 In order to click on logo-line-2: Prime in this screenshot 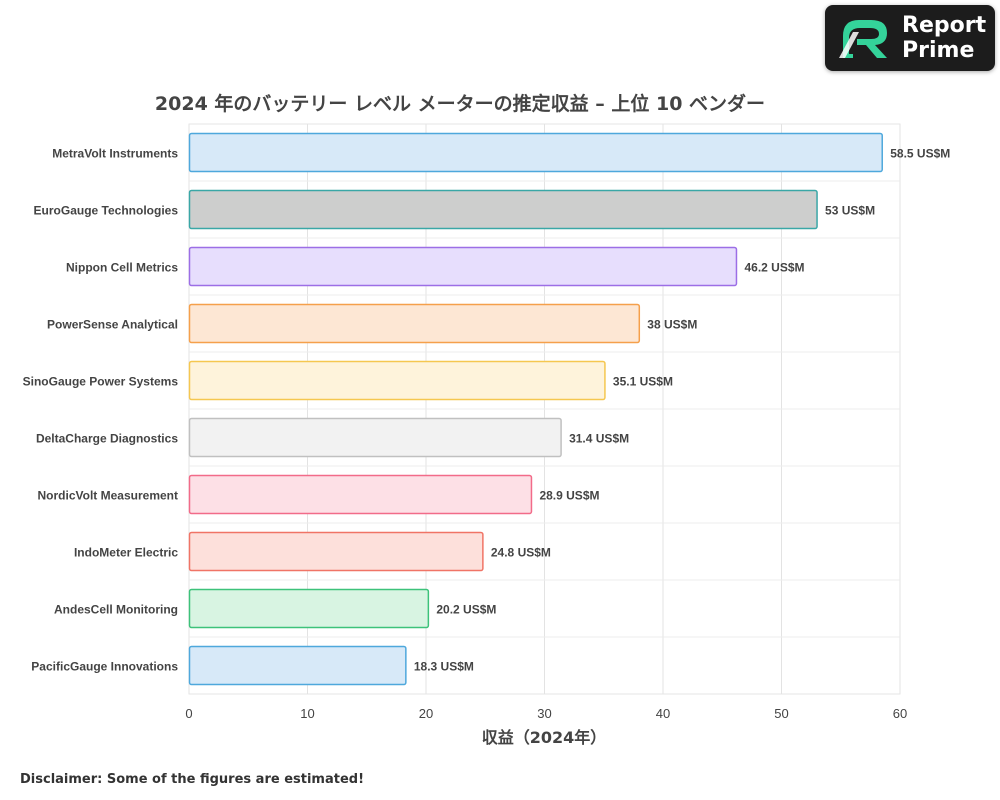, I will do `click(938, 50)`.